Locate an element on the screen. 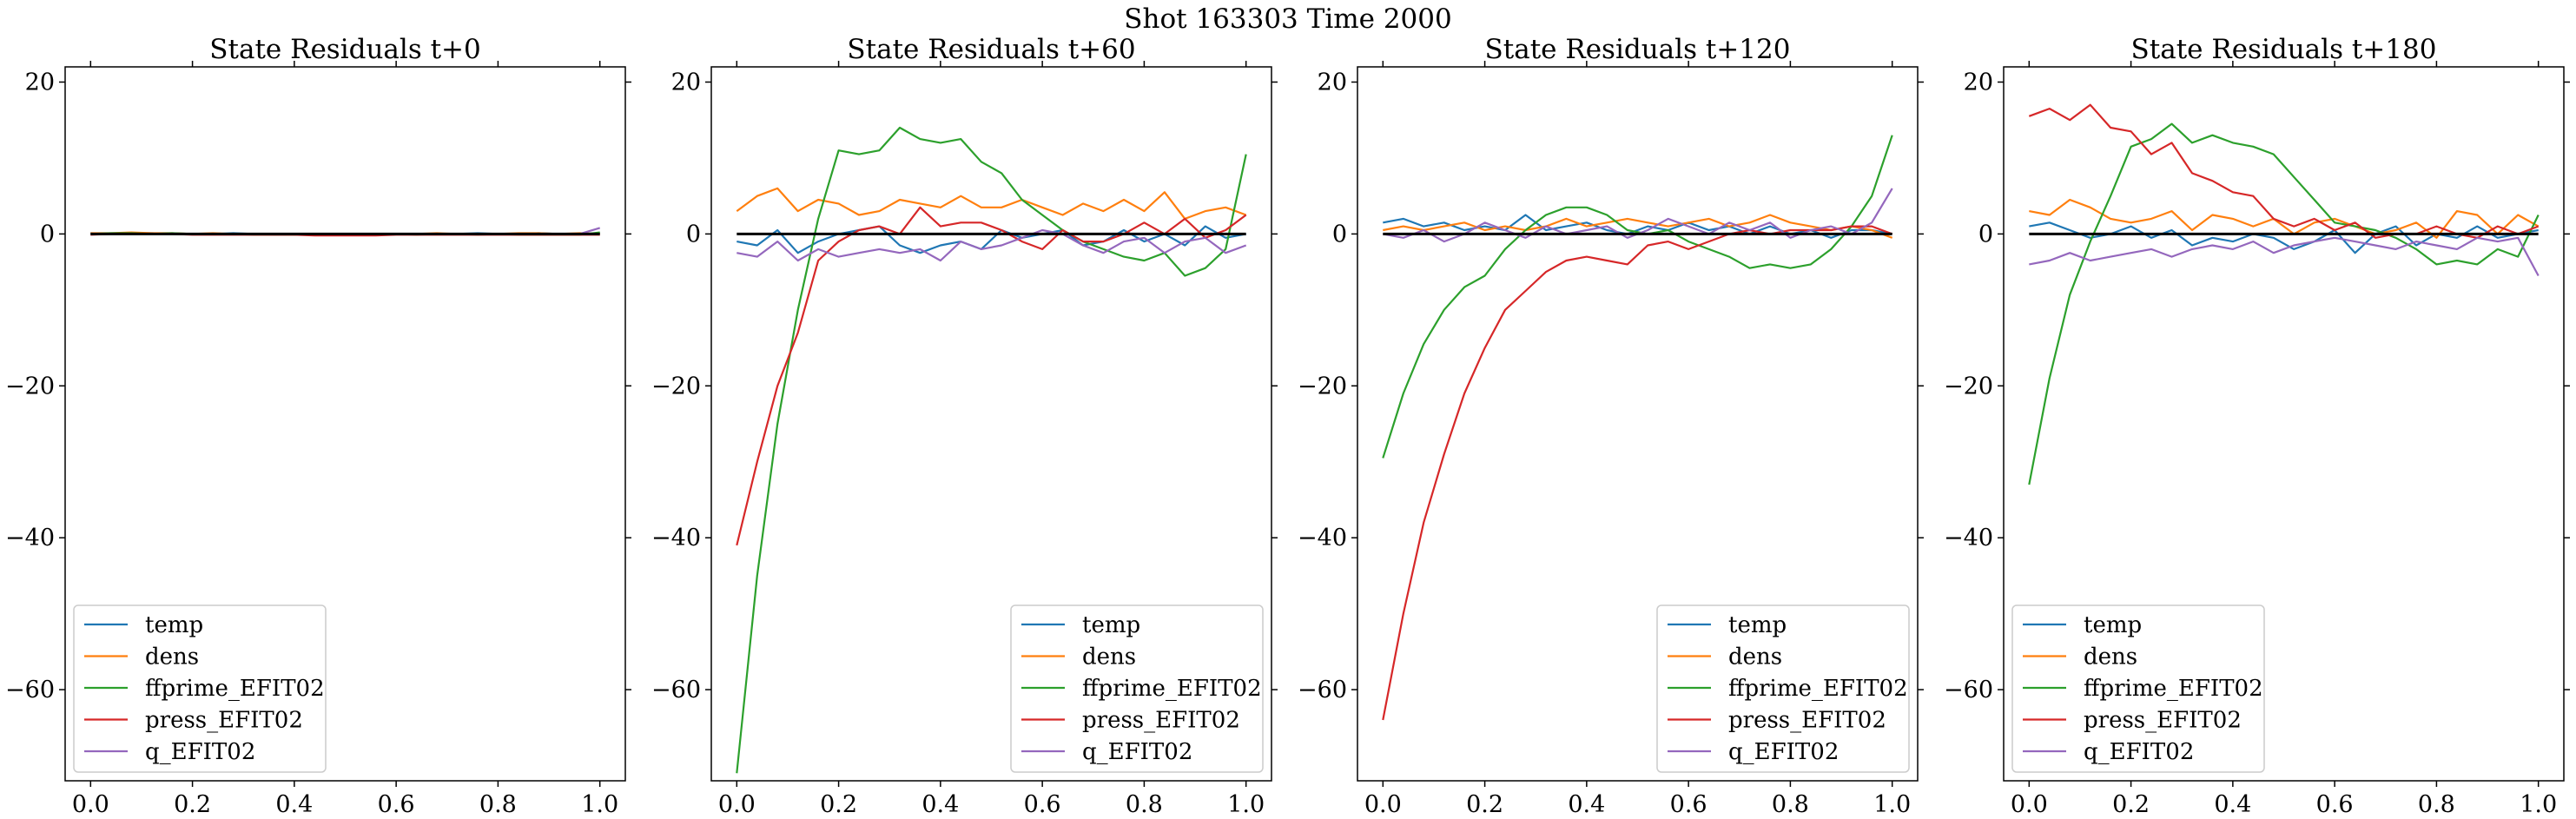 The width and height of the screenshot is (2576, 819). figure-title: Shot 163303 Time 2000 is located at coordinates (1287, 19).